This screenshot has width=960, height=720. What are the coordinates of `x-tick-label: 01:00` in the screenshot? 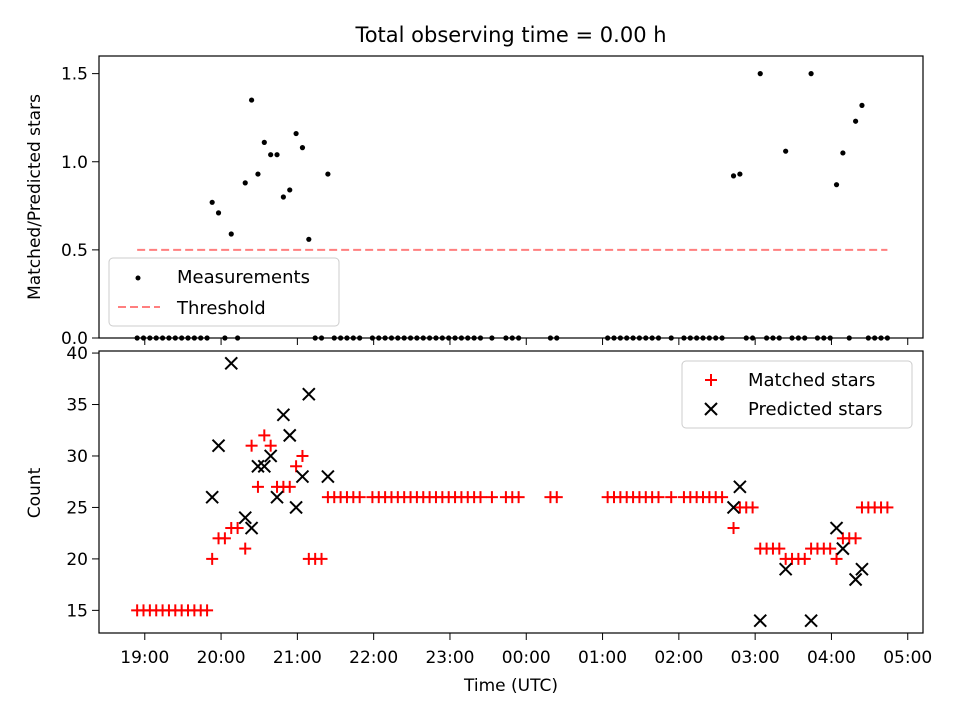 It's located at (602, 658).